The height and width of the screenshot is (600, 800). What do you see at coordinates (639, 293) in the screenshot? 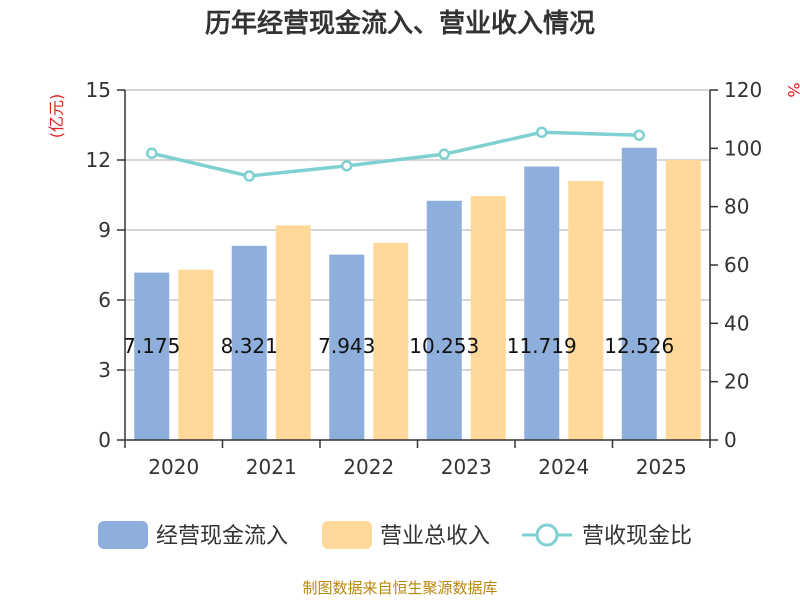
I see `bar-cash-inflow-2025` at bounding box center [639, 293].